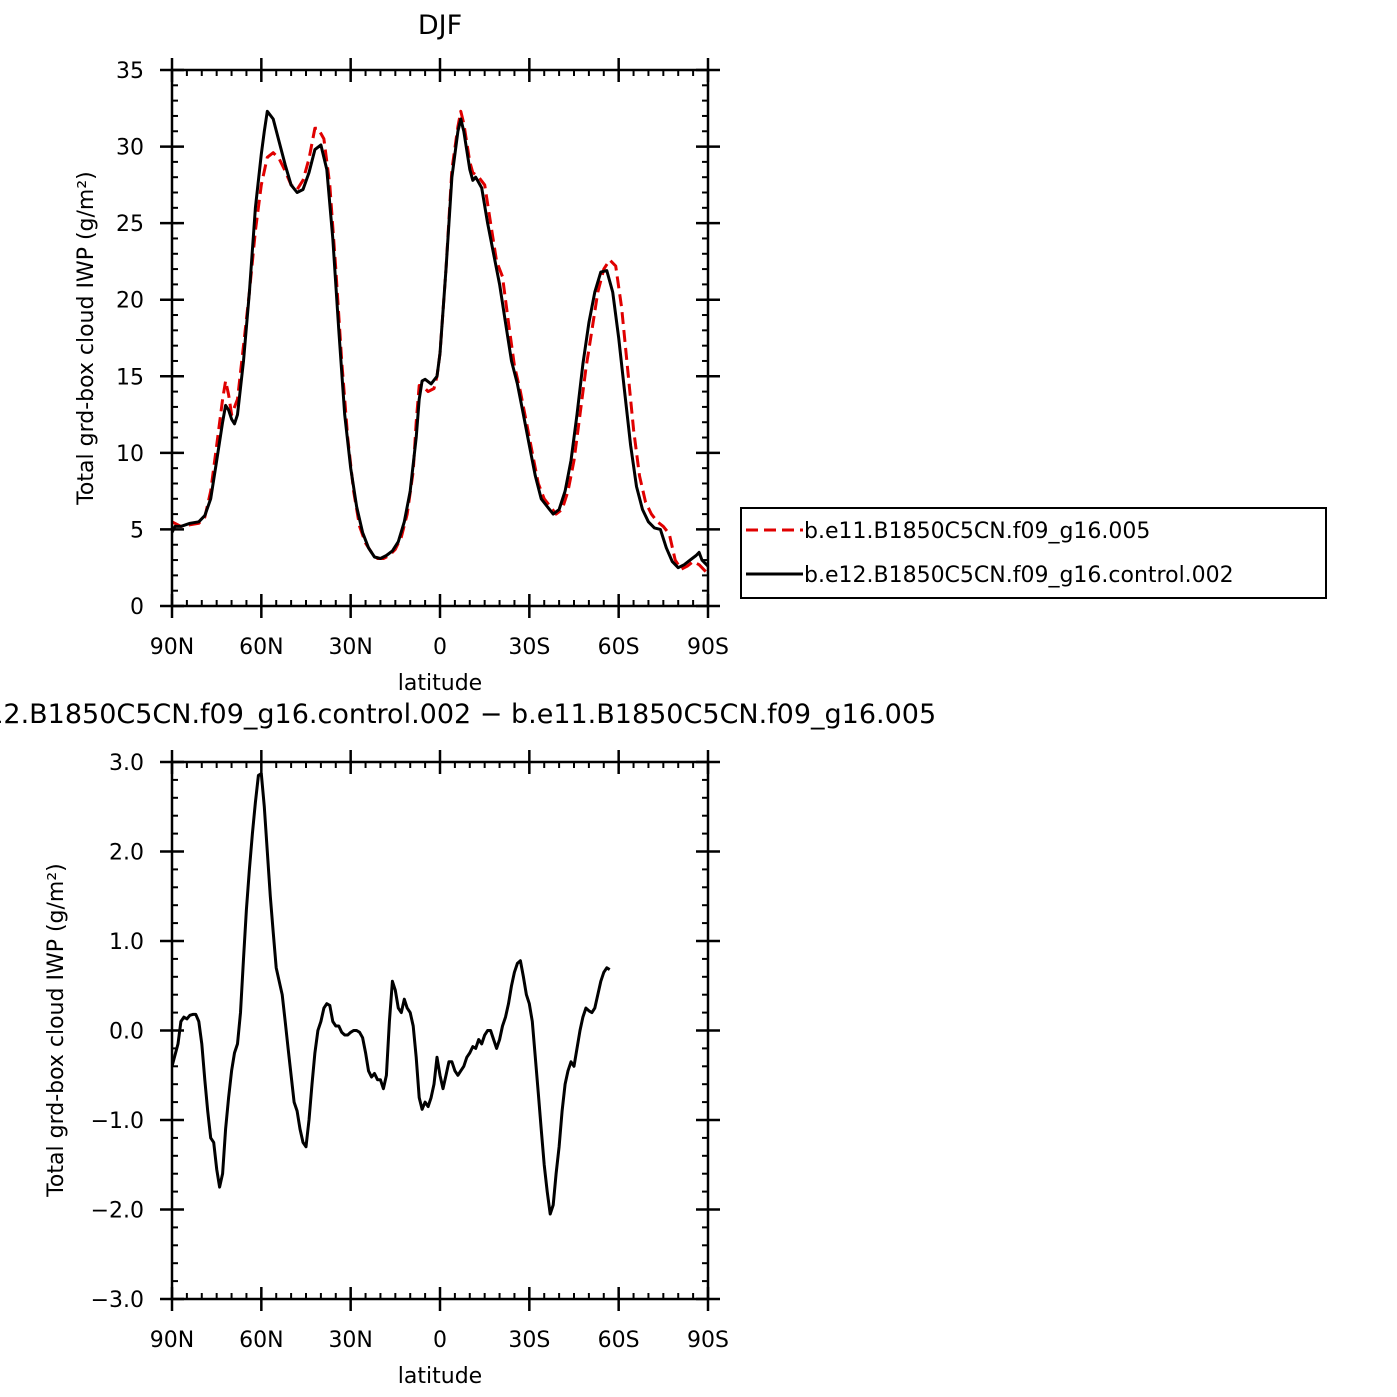 This screenshot has height=1397, width=1397. Describe the element at coordinates (130, 71) in the screenshot. I see `y-tick-label: 35` at that location.